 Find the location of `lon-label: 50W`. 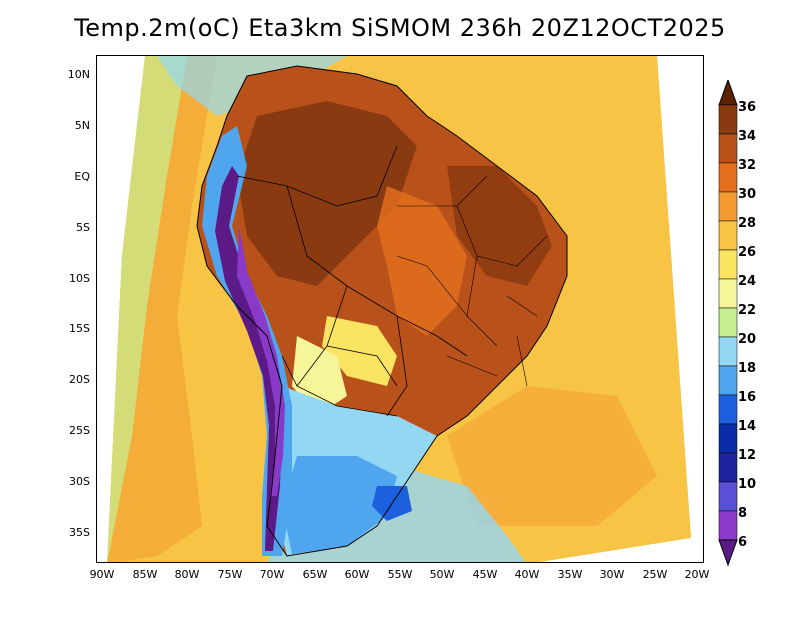

lon-label: 50W is located at coordinates (442, 574).